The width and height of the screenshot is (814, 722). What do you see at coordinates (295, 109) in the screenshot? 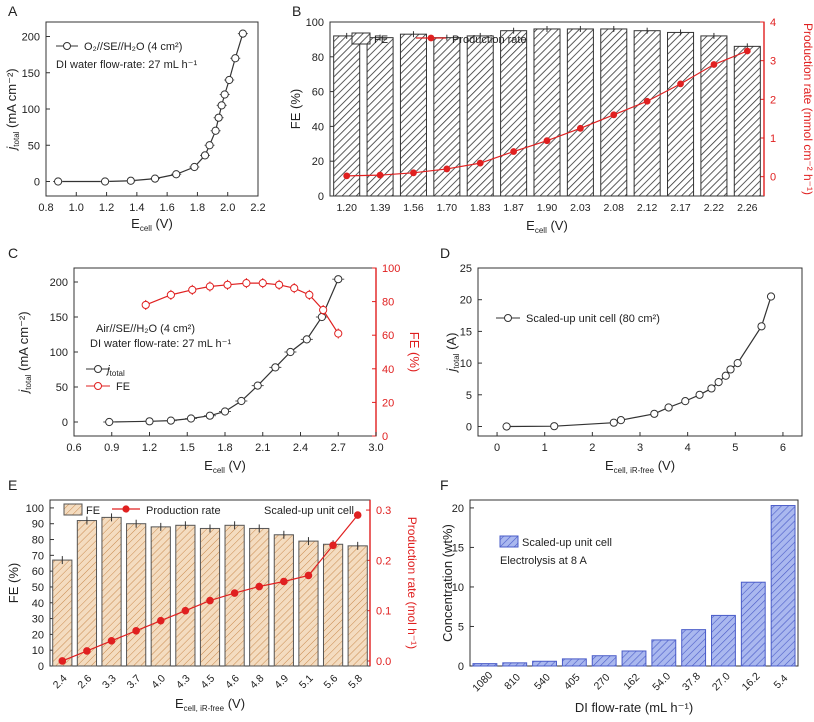
I see `y-axis-title-B: FE (%)` at bounding box center [295, 109].